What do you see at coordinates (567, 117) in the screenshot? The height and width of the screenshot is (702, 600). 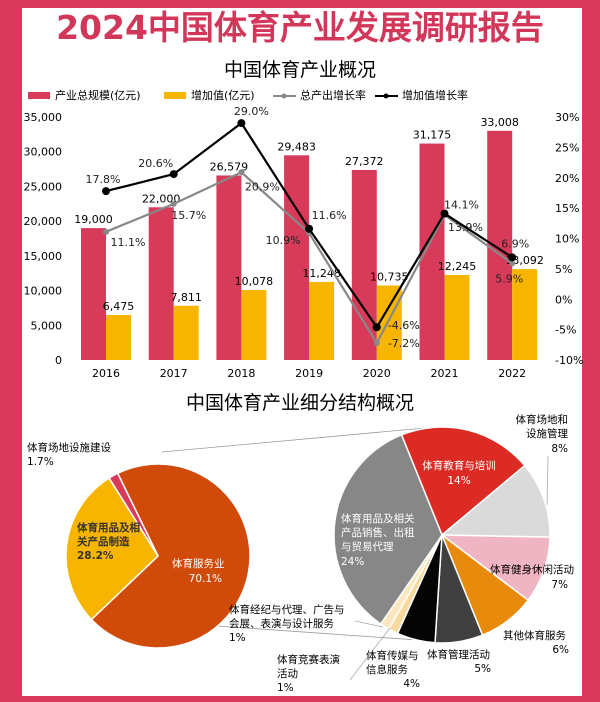 I see `y-right-tick-label: 30%` at bounding box center [567, 117].